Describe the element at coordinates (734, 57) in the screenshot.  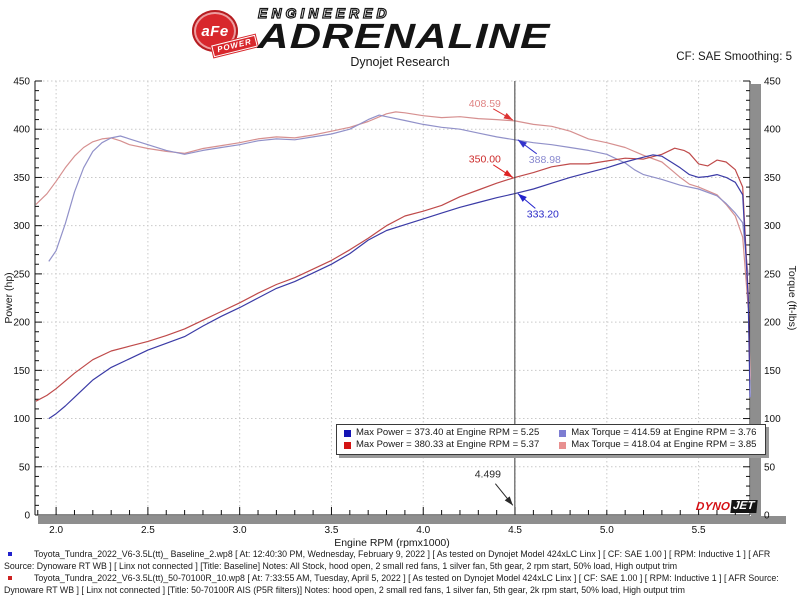
I see `smoothing-label: CF: SAE Smoothing: 5` at that location.